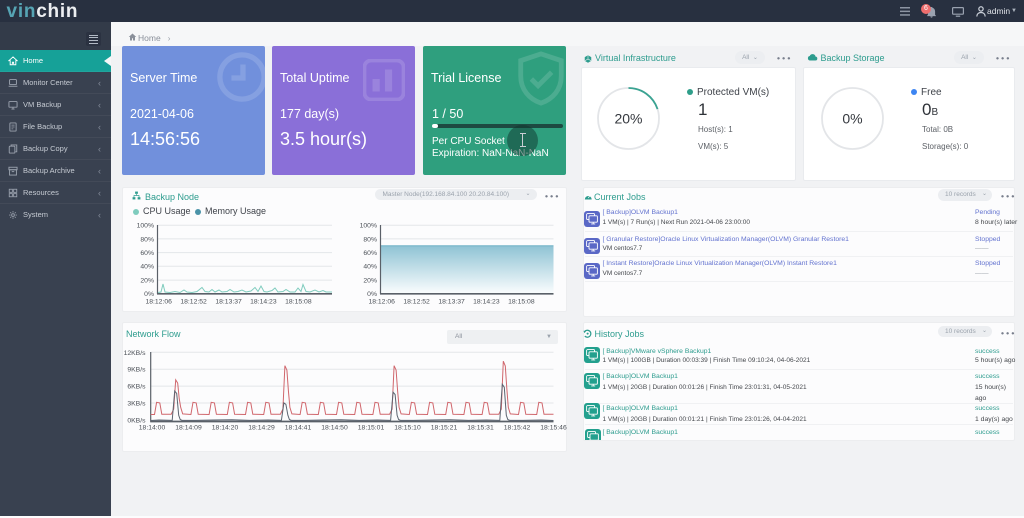  What do you see at coordinates (444, 428) in the screenshot?
I see `svg-text: 18:15:21` at bounding box center [444, 428].